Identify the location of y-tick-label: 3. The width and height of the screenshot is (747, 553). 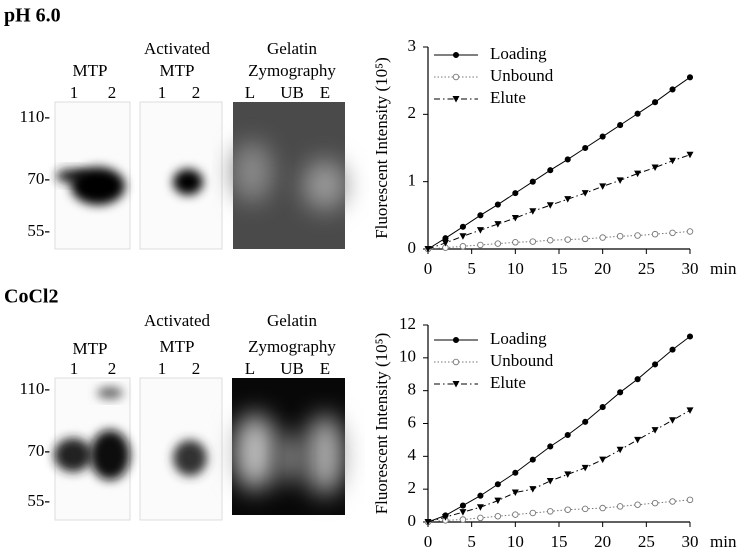
(412, 45).